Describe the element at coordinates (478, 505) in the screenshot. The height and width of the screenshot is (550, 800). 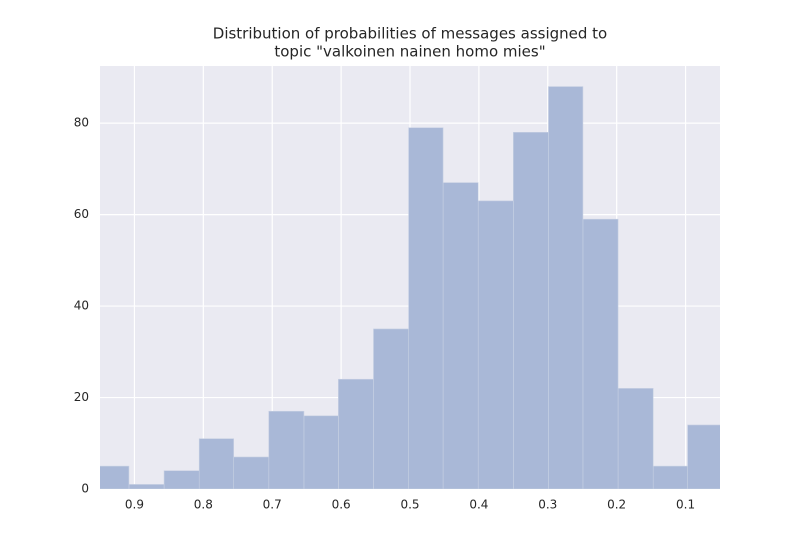
I see `x-tick-label: 0.4` at that location.